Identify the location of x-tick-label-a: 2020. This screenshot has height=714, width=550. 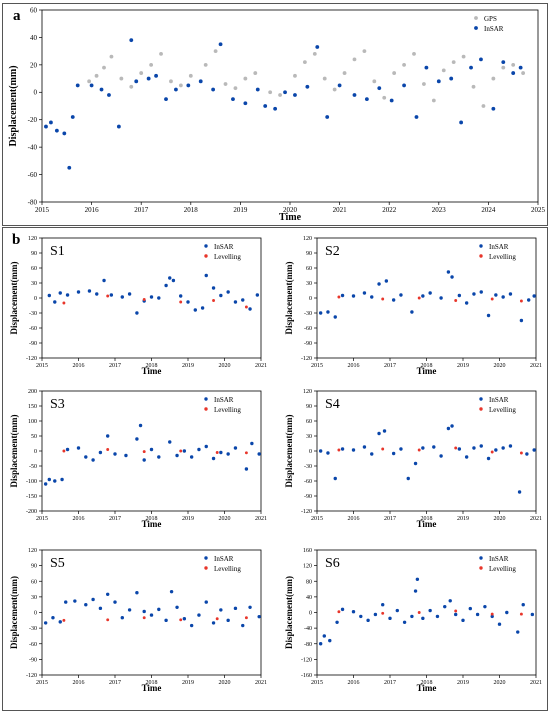
(290, 210).